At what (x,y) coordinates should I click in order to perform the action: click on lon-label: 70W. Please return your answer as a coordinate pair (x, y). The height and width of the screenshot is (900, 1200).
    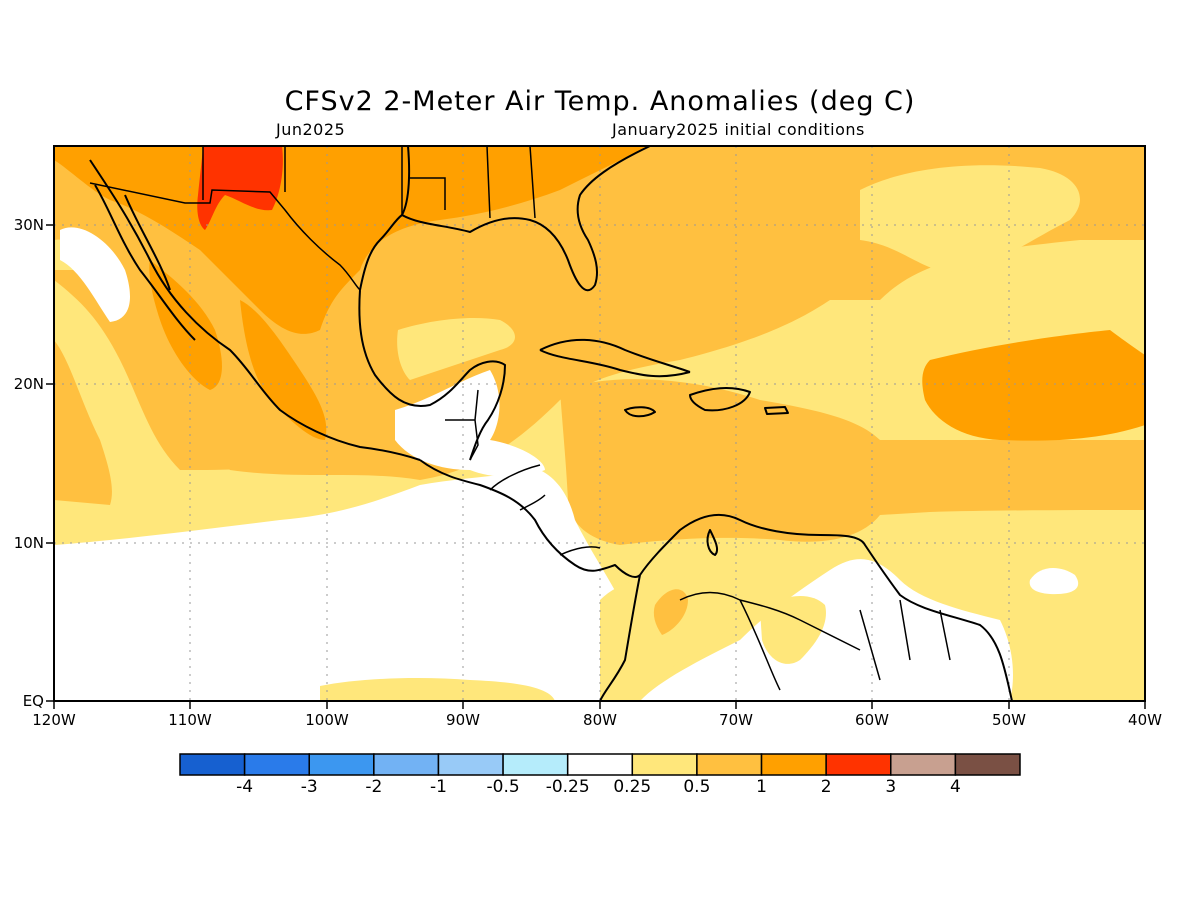
    Looking at the image, I should click on (736, 720).